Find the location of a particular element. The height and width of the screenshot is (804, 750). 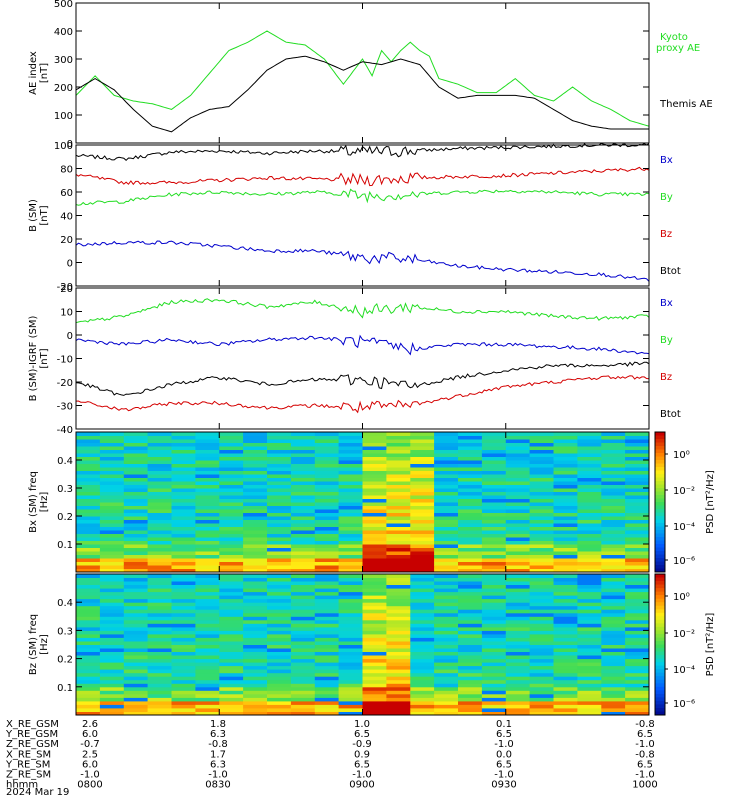

series-line-bigrf-by is located at coordinates (362, 311).